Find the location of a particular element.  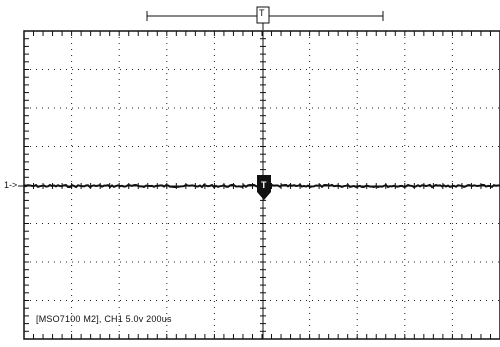

trigger-center-label: T is located at coordinates (264, 185).